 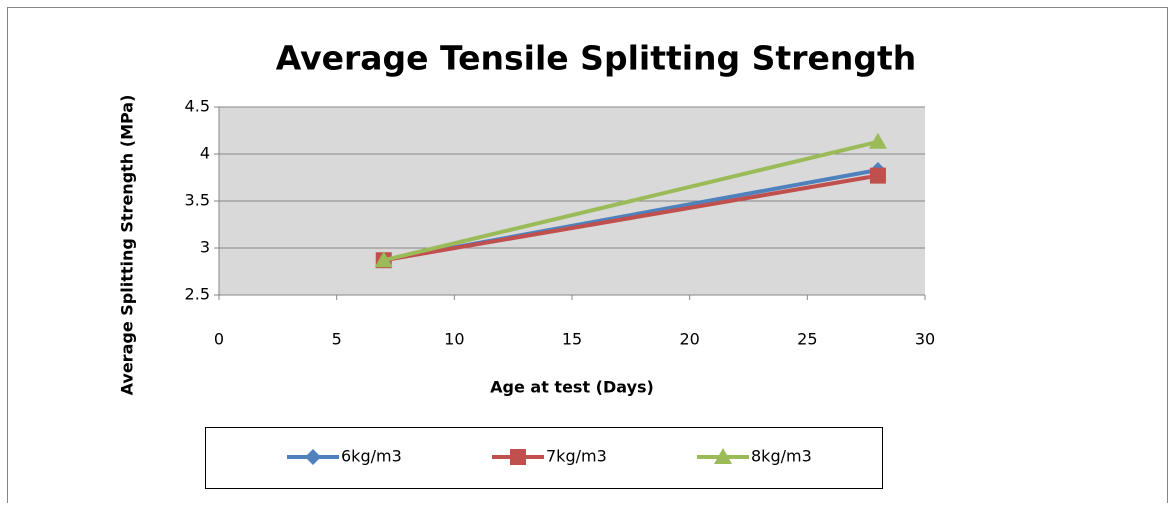 What do you see at coordinates (197, 200) in the screenshot?
I see `y-tick-label: 3.5` at bounding box center [197, 200].